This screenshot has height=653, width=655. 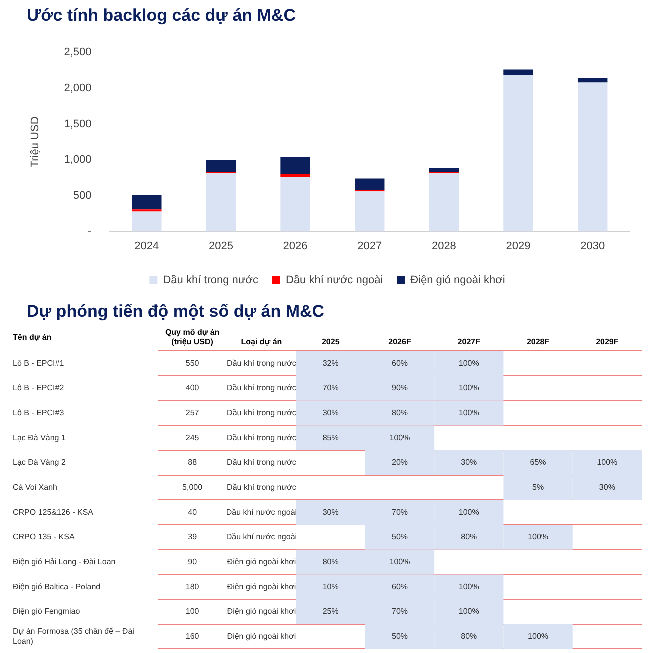 I want to click on text: 85%, so click(x=330, y=437).